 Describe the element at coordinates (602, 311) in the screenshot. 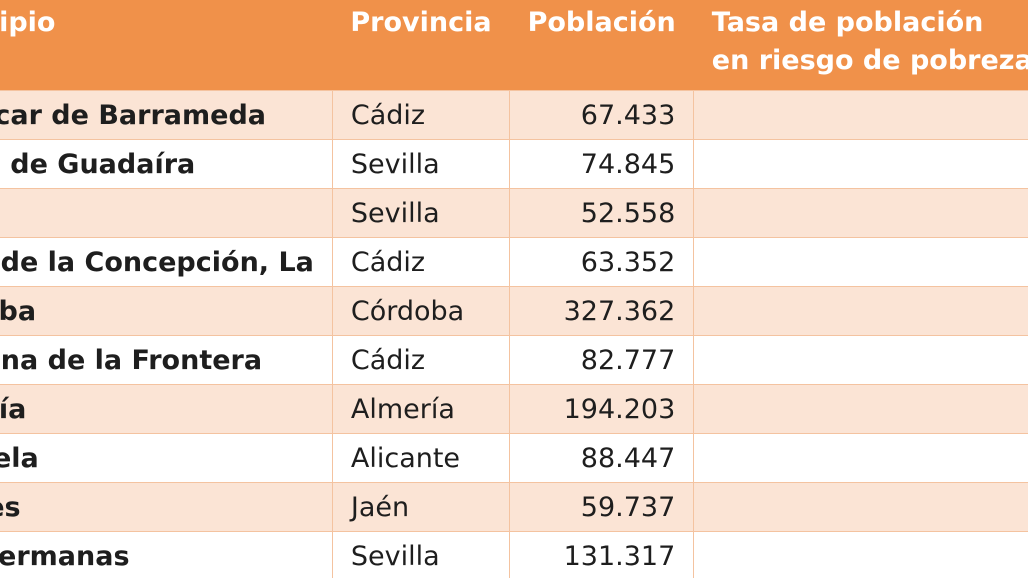

I see `cell-poblacion: 327.362` at that location.